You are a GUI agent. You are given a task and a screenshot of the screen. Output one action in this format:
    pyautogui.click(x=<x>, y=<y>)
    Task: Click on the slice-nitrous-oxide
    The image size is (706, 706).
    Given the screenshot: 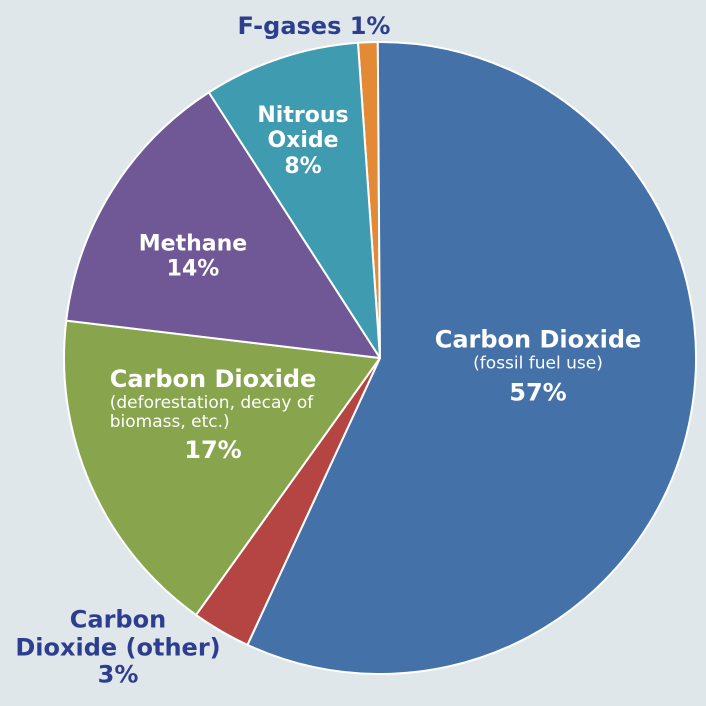 What is the action you would take?
    pyautogui.click(x=294, y=200)
    